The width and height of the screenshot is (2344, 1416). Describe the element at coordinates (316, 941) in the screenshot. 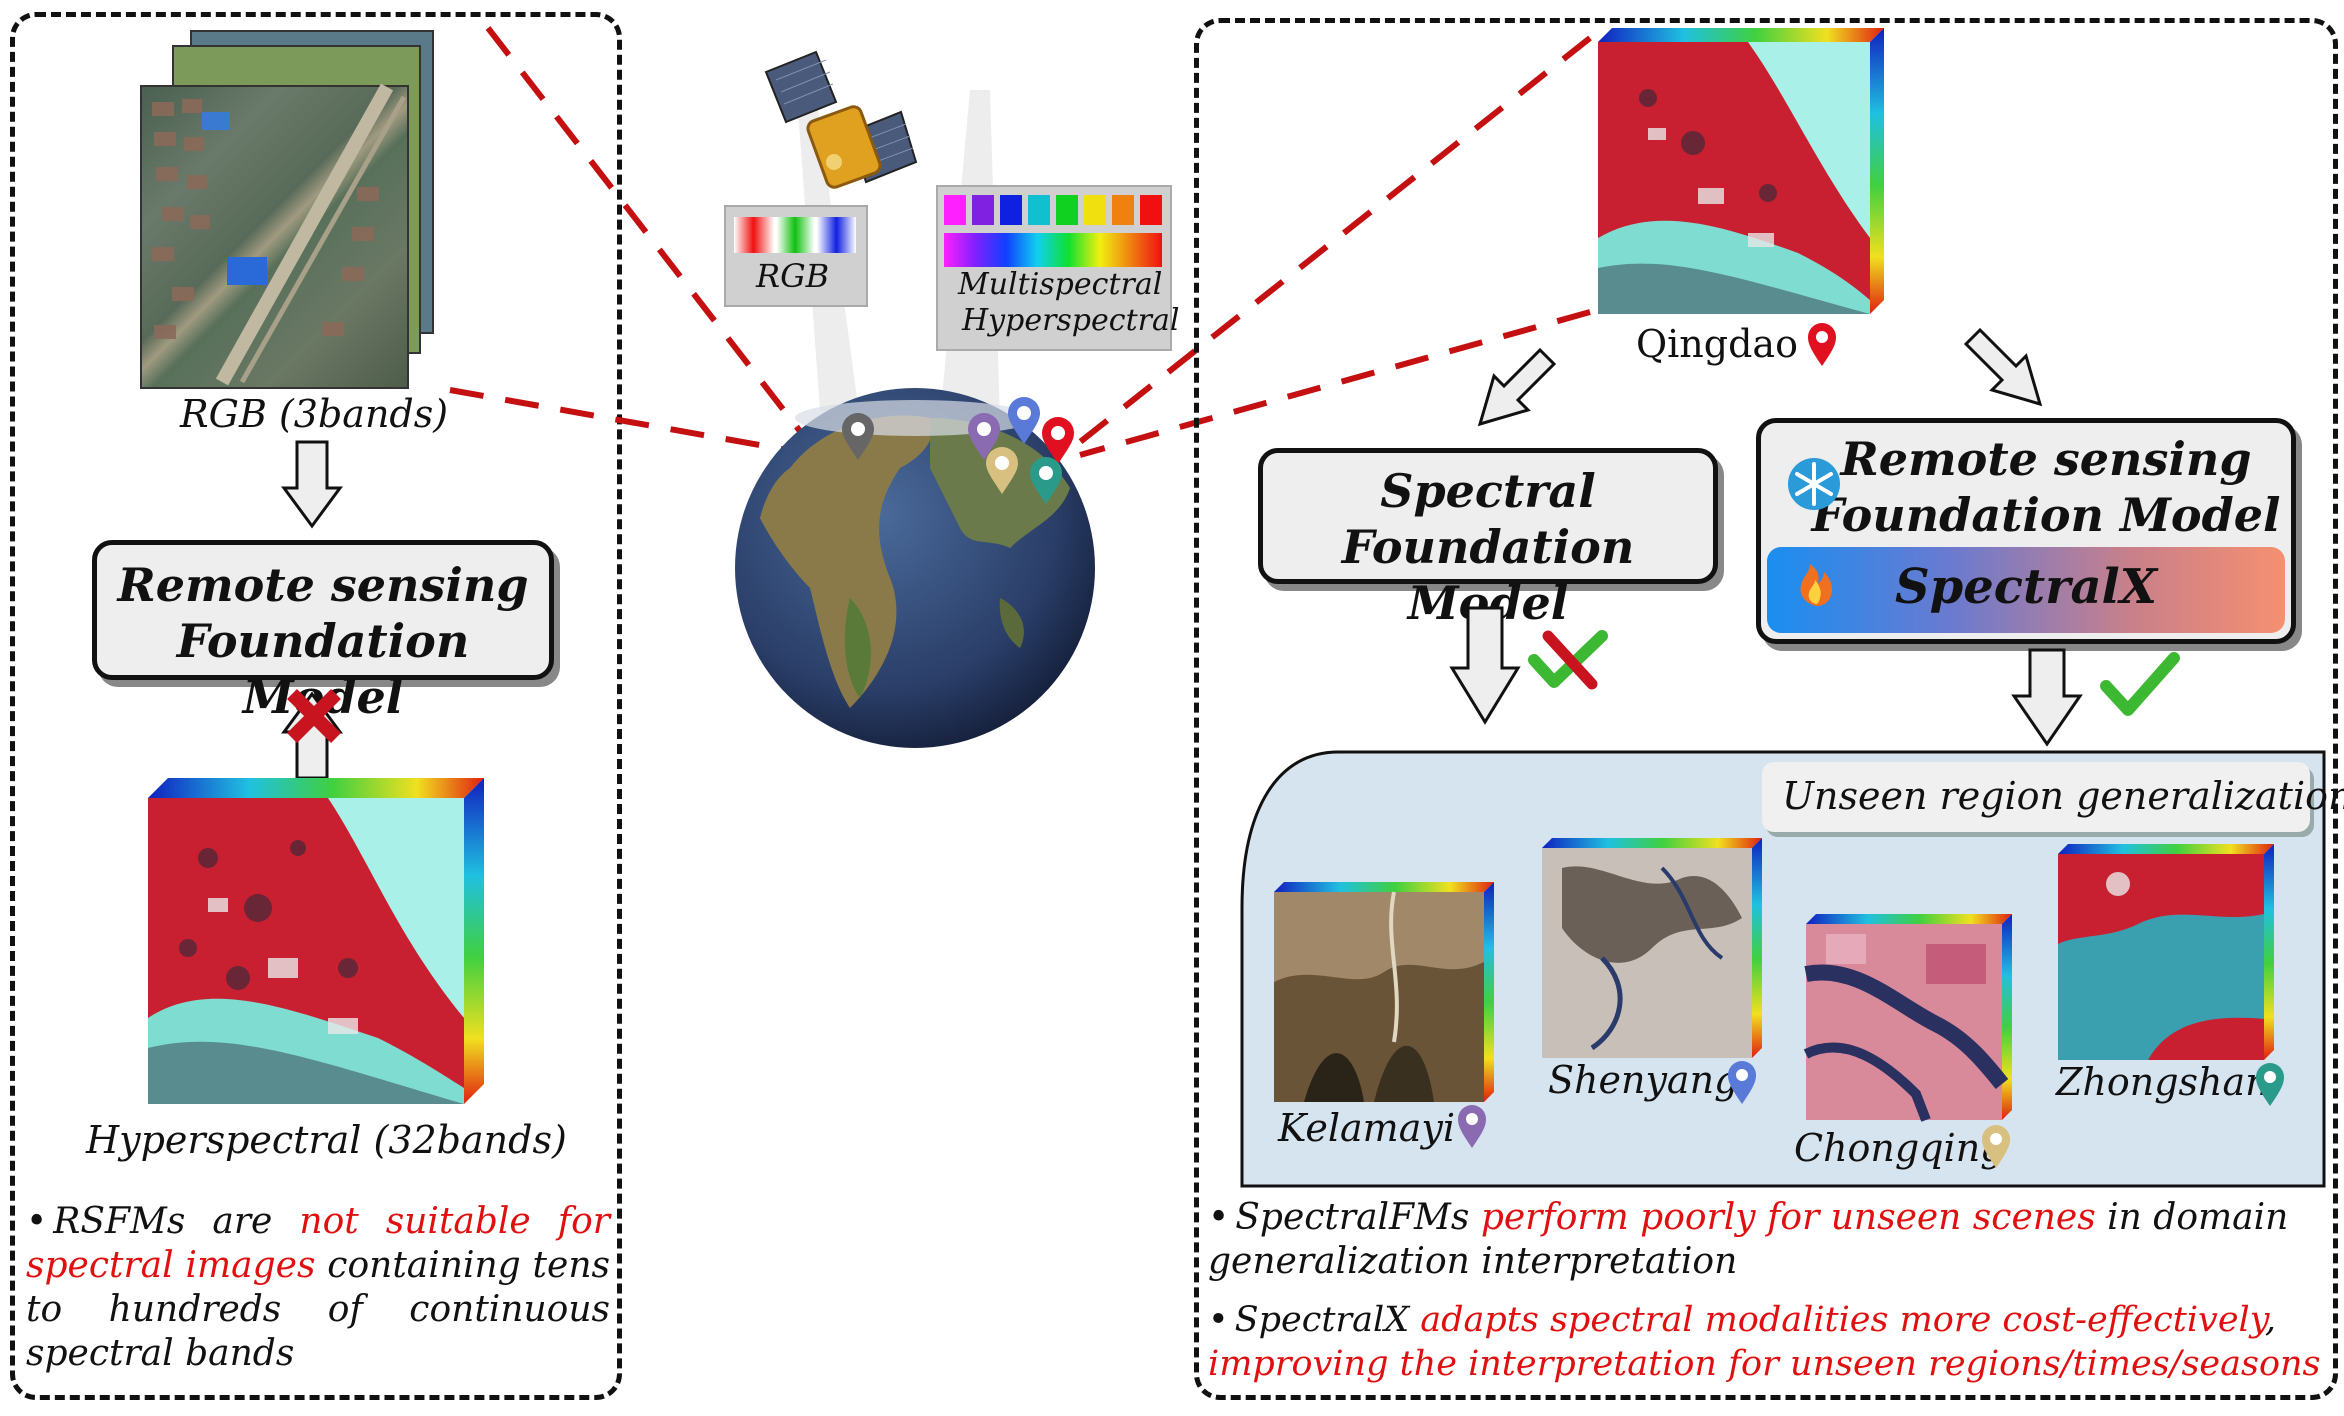

I see `hyperspectral-cube-left` at that location.